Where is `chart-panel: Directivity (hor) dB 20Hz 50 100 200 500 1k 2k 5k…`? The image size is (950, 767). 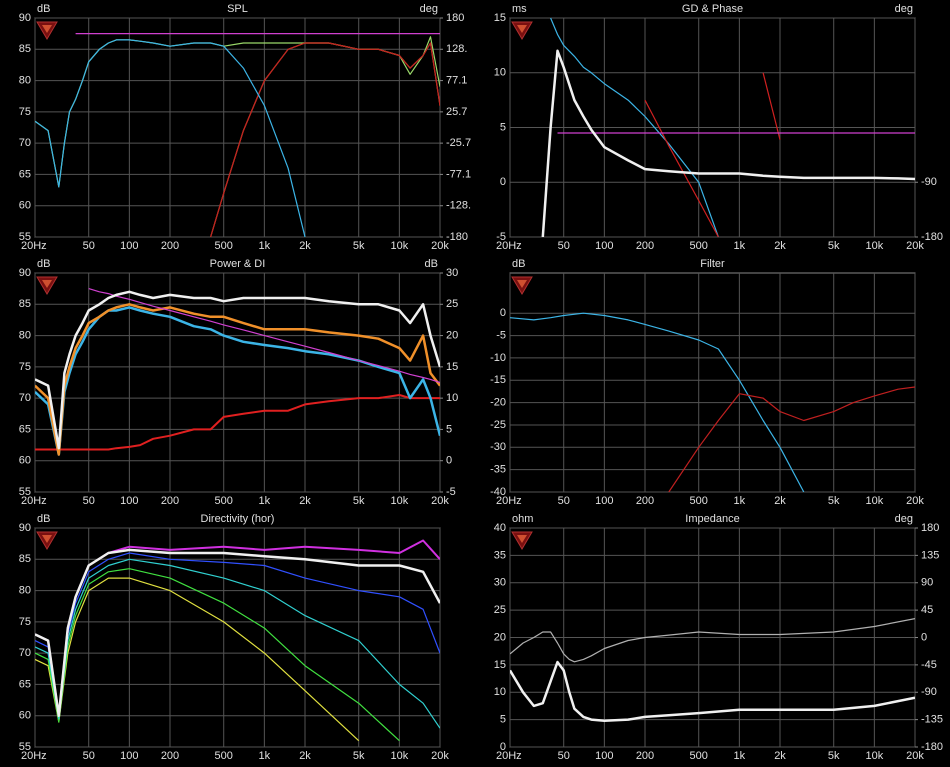
chart-panel: Directivity (hor) dB 20Hz 50 100 200 500 1k 2k 5k… is located at coordinates (234, 637).